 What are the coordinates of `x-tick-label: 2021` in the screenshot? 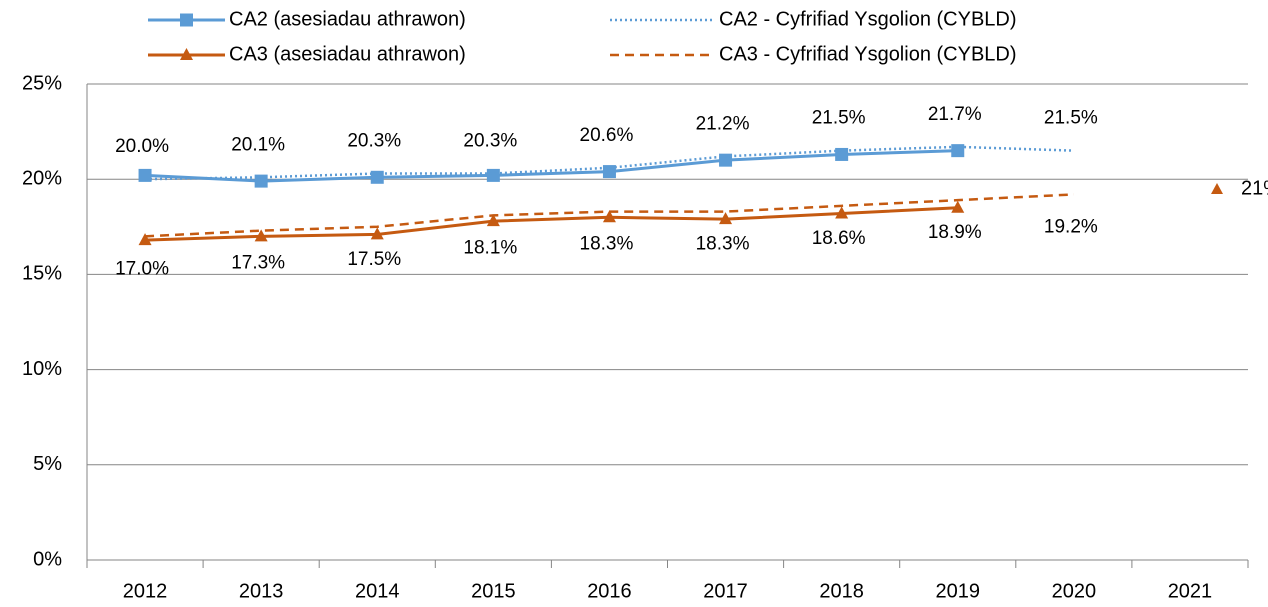 It's located at (1190, 591).